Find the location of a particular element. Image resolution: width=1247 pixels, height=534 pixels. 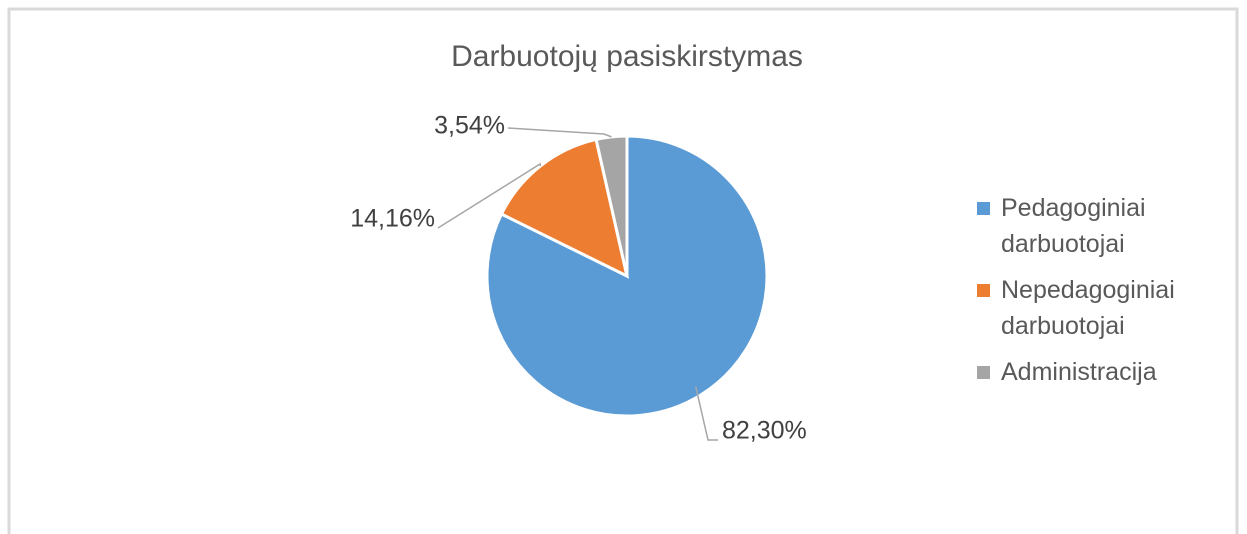

data-label: 3,54% is located at coordinates (469, 126).